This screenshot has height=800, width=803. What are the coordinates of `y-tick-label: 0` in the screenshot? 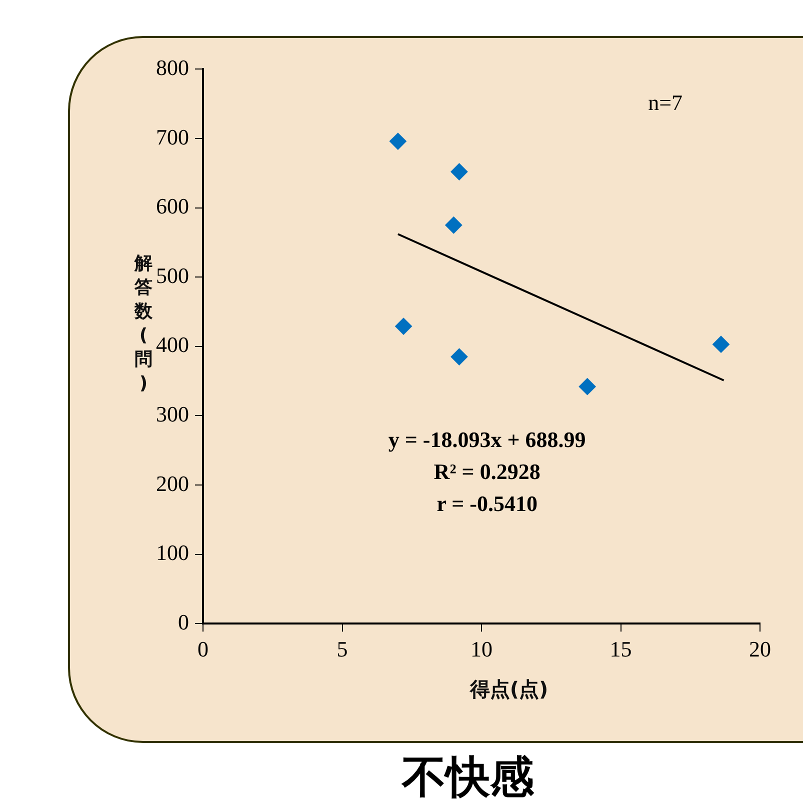 It's located at (183, 621).